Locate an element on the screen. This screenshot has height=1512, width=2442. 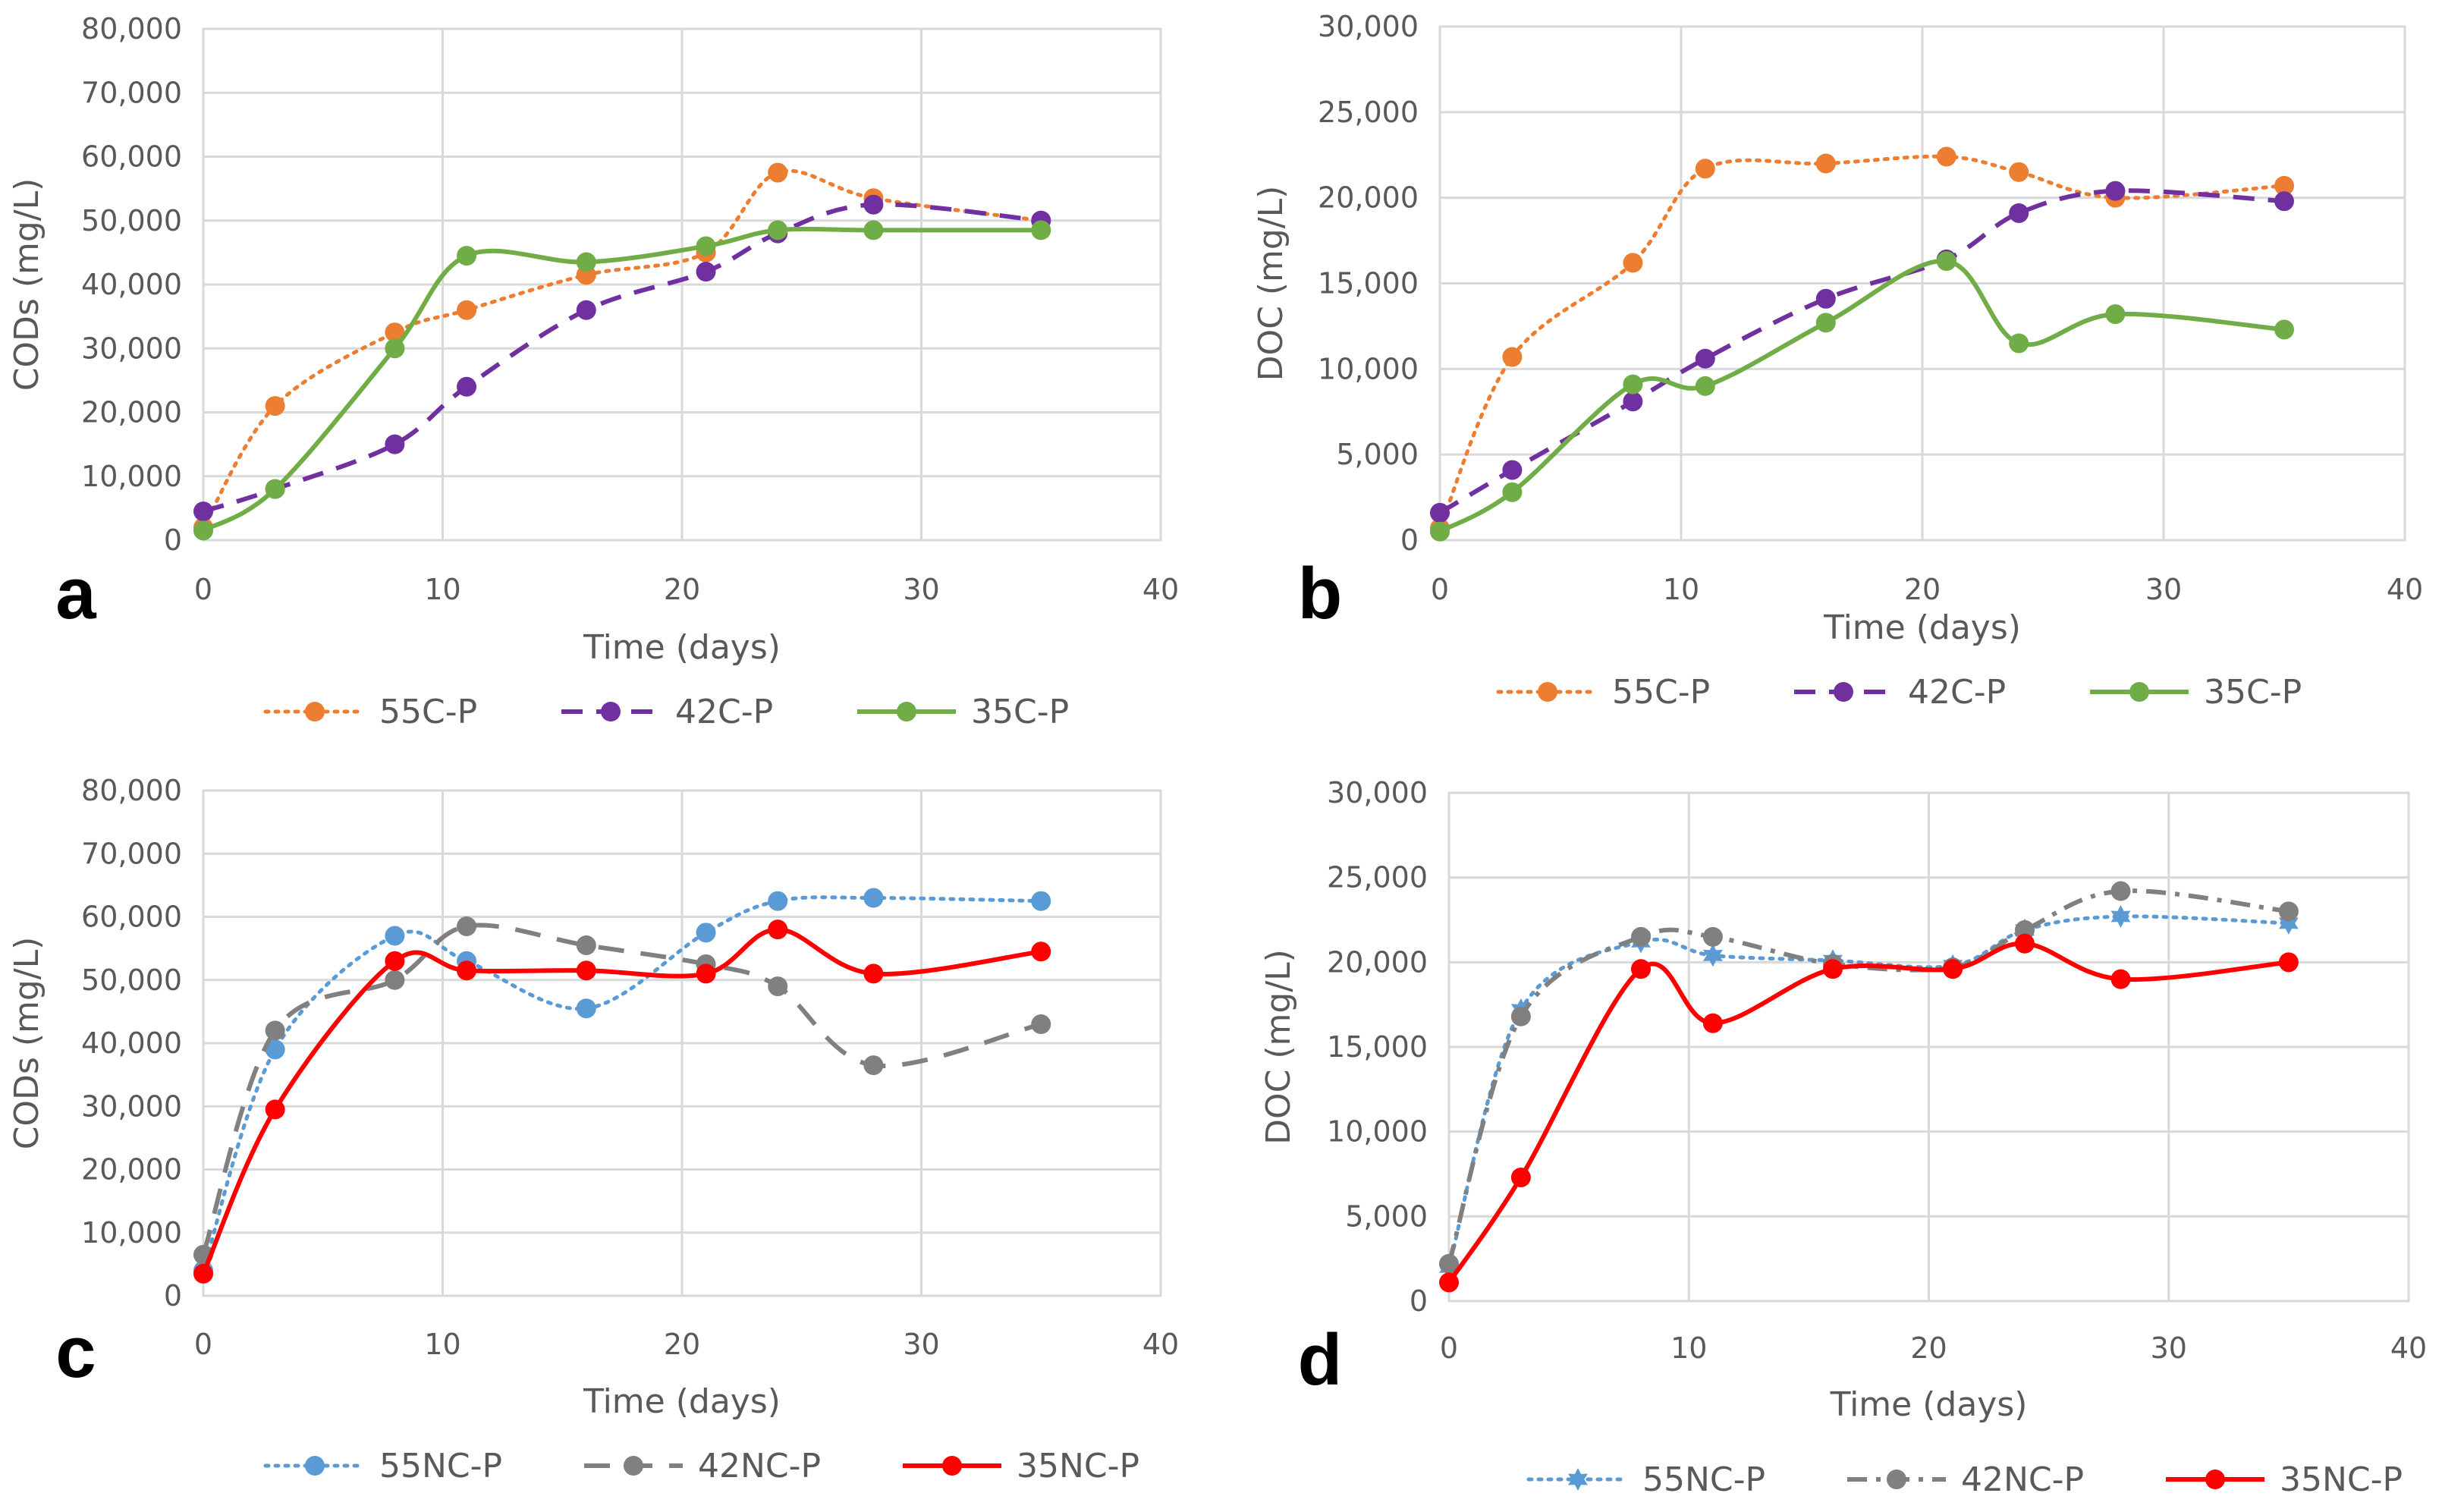
panel-letter: b is located at coordinates (1320, 593).